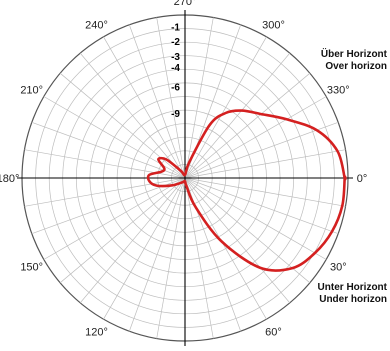  Describe the element at coordinates (185, 4) in the screenshot. I see `angle-label: 270°` at that location.